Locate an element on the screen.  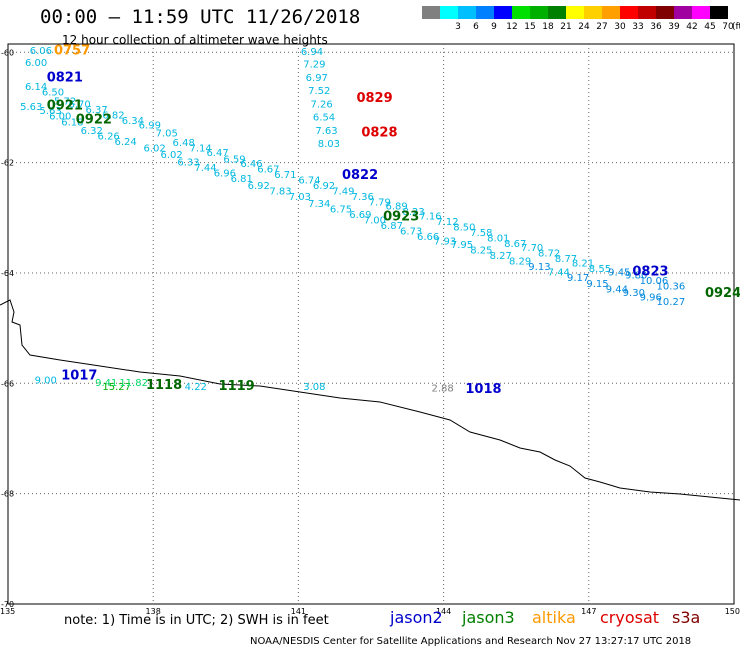
swh-value: 7.95 is located at coordinates (462, 245).